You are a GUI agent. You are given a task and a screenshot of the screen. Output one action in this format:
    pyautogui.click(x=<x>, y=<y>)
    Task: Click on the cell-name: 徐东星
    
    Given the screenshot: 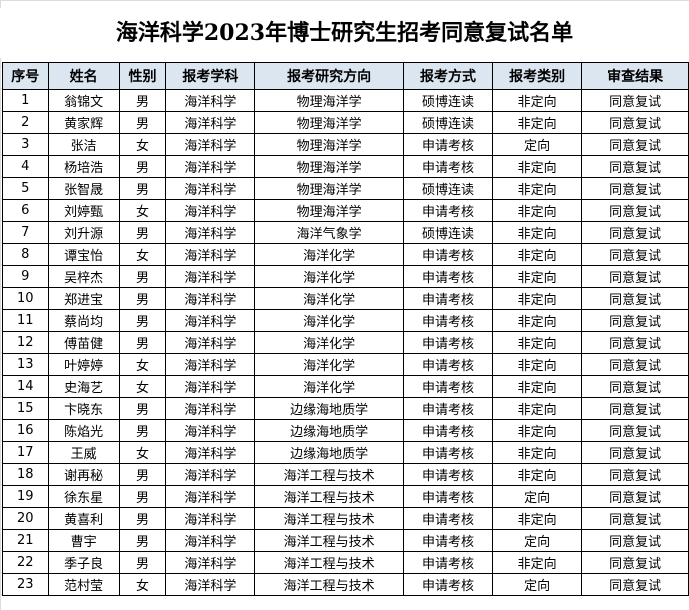 What is the action you would take?
    pyautogui.click(x=83, y=496)
    